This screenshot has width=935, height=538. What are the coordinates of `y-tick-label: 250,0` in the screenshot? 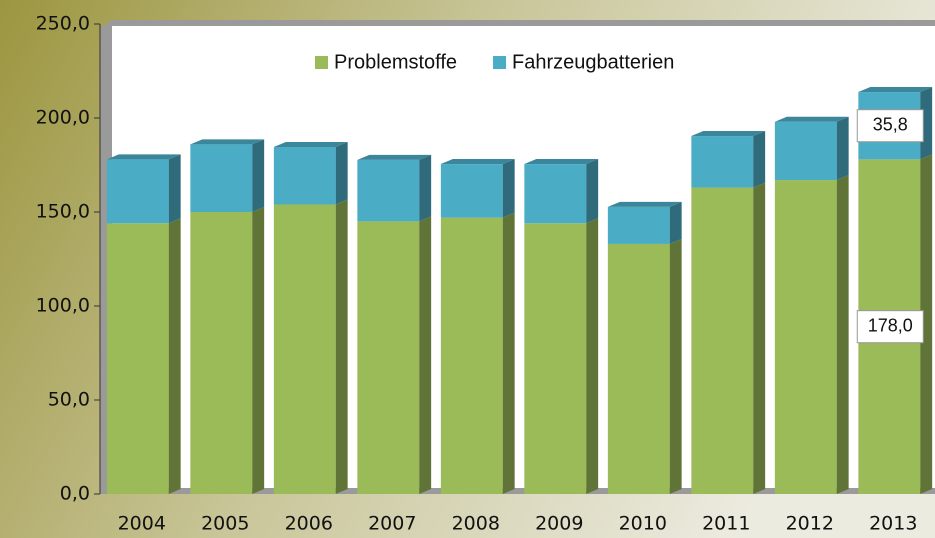 It's located at (63, 24).